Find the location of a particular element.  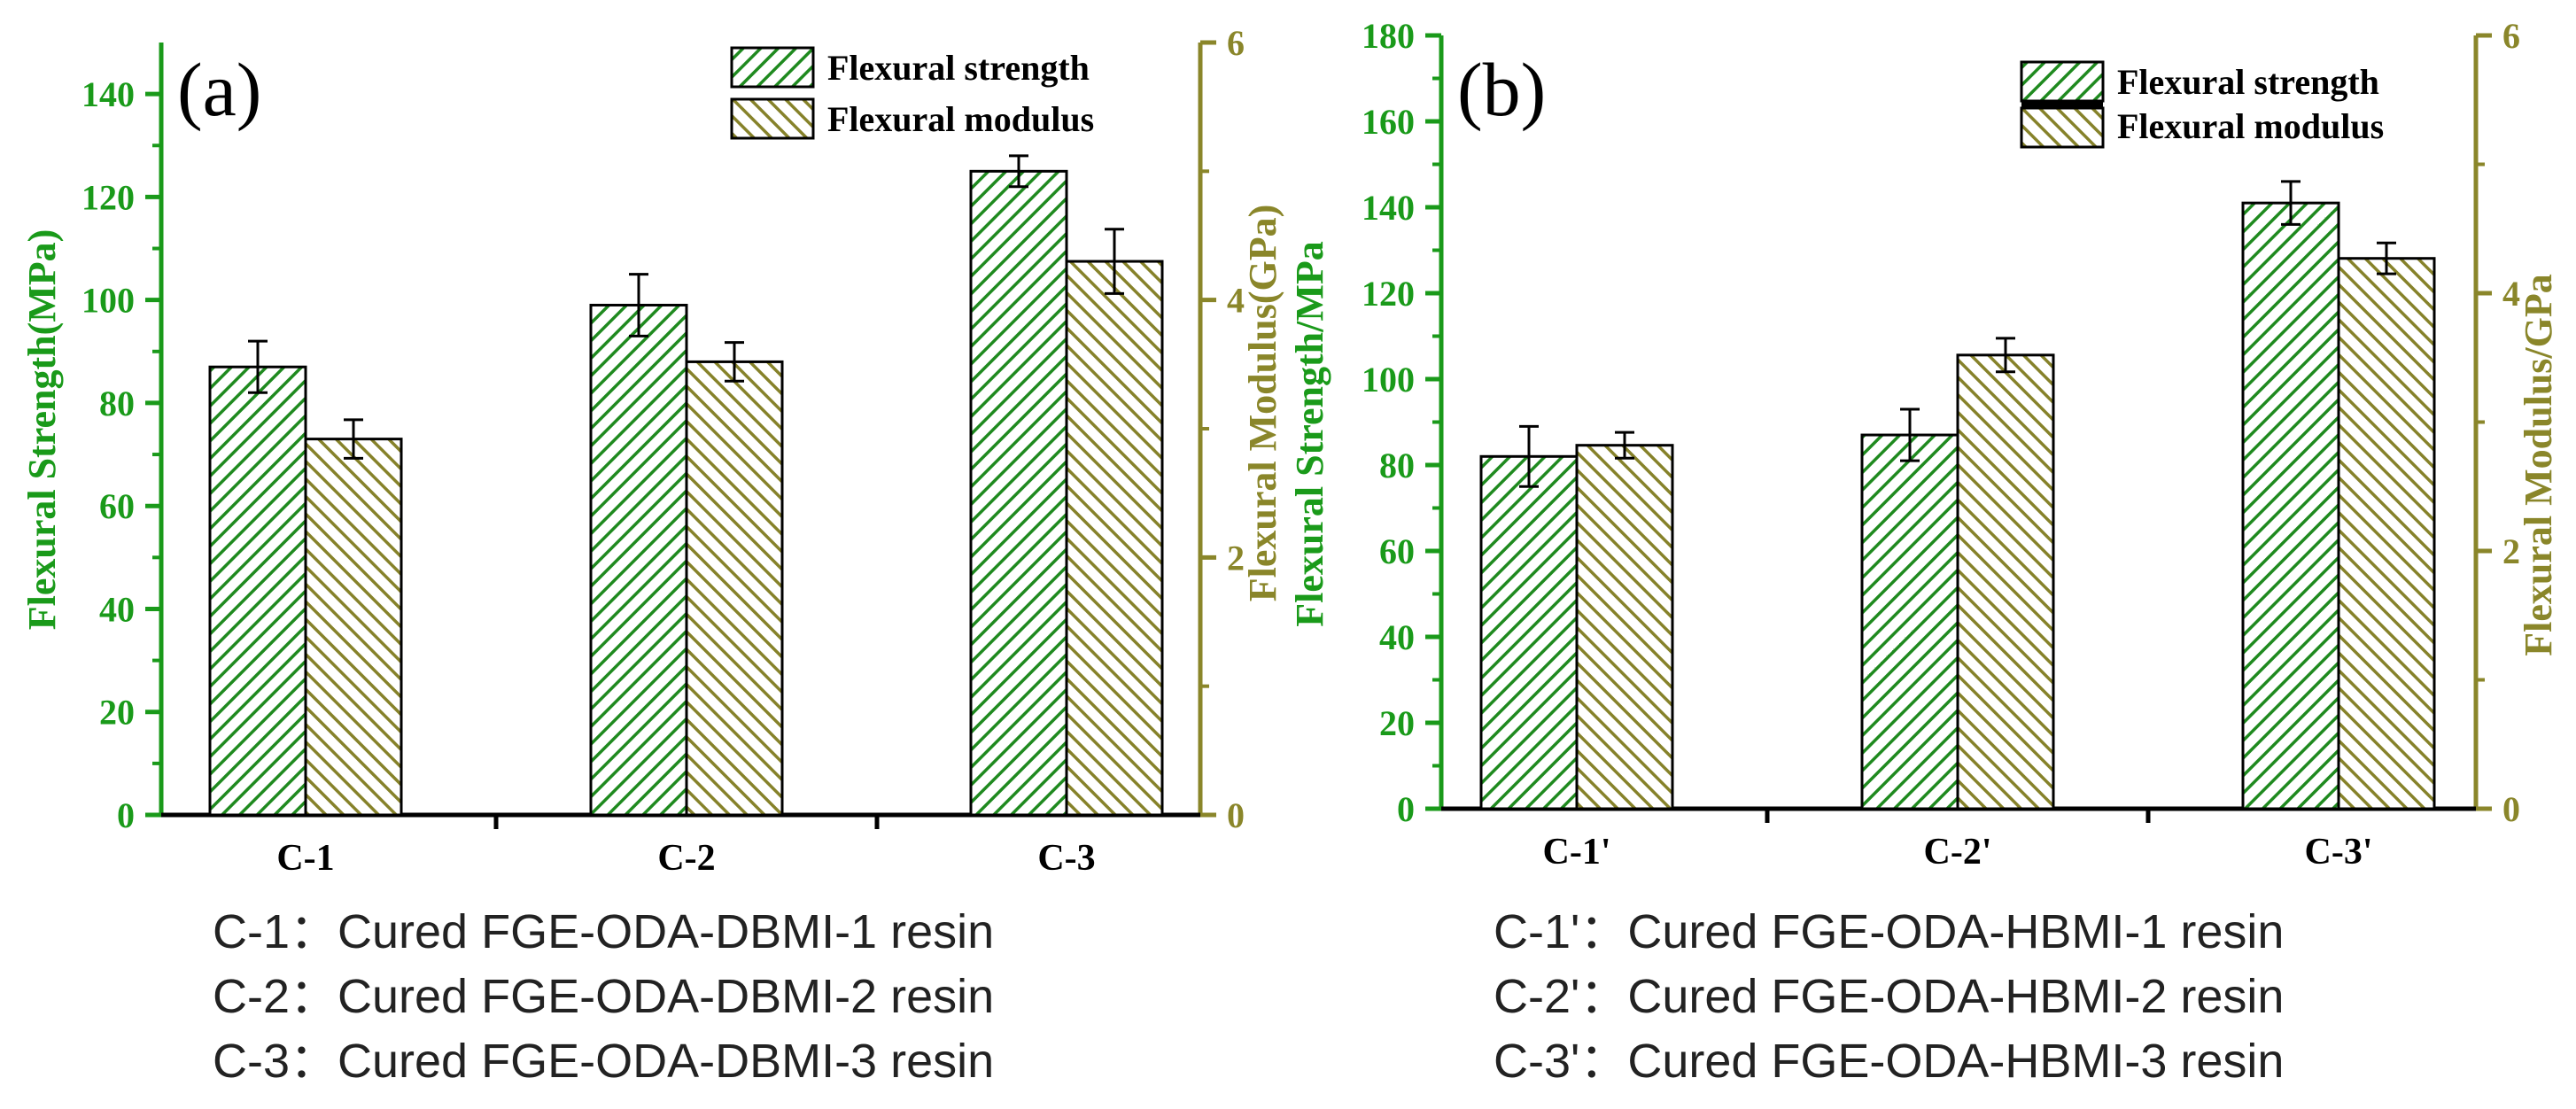

x-axis-category-label: C-1' is located at coordinates (1577, 852).